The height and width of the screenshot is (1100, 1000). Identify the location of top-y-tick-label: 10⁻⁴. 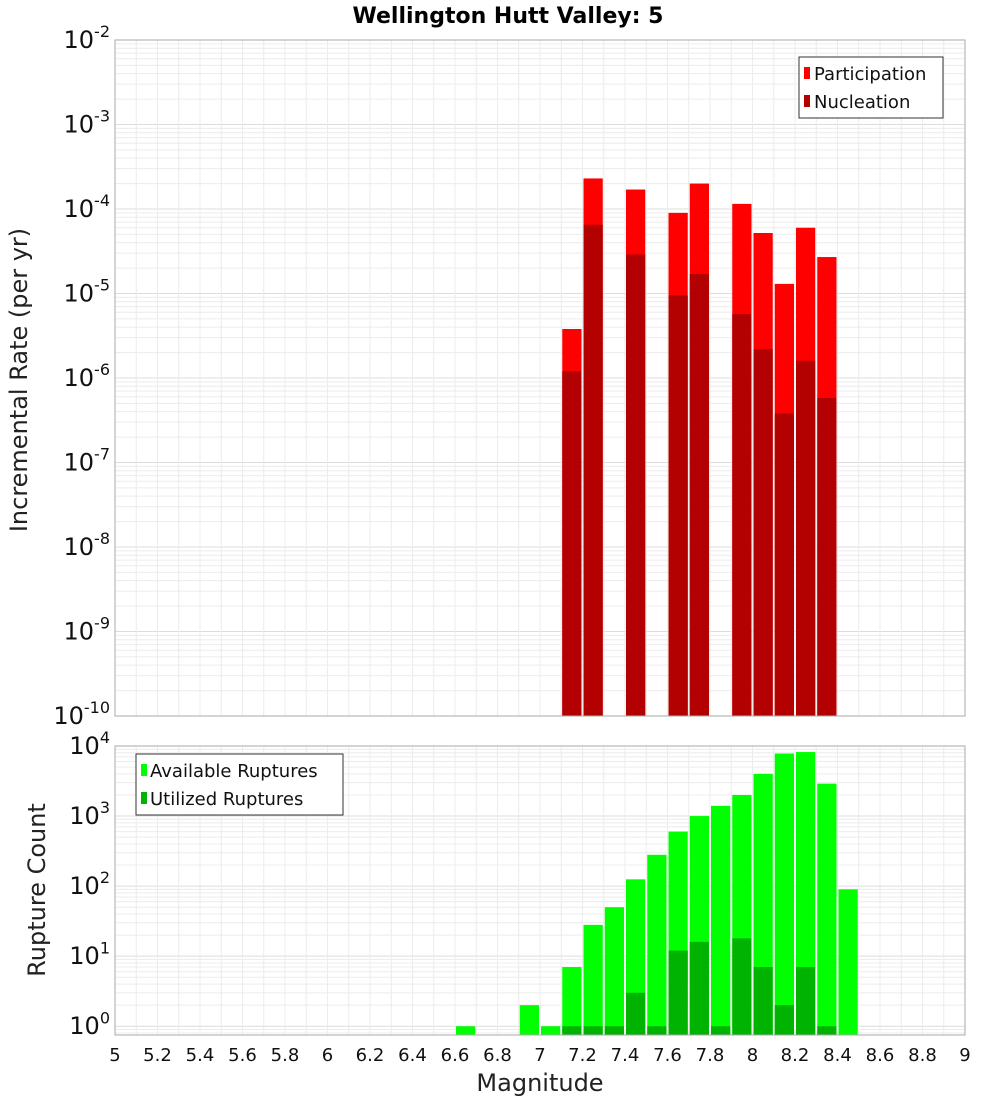
(87, 207).